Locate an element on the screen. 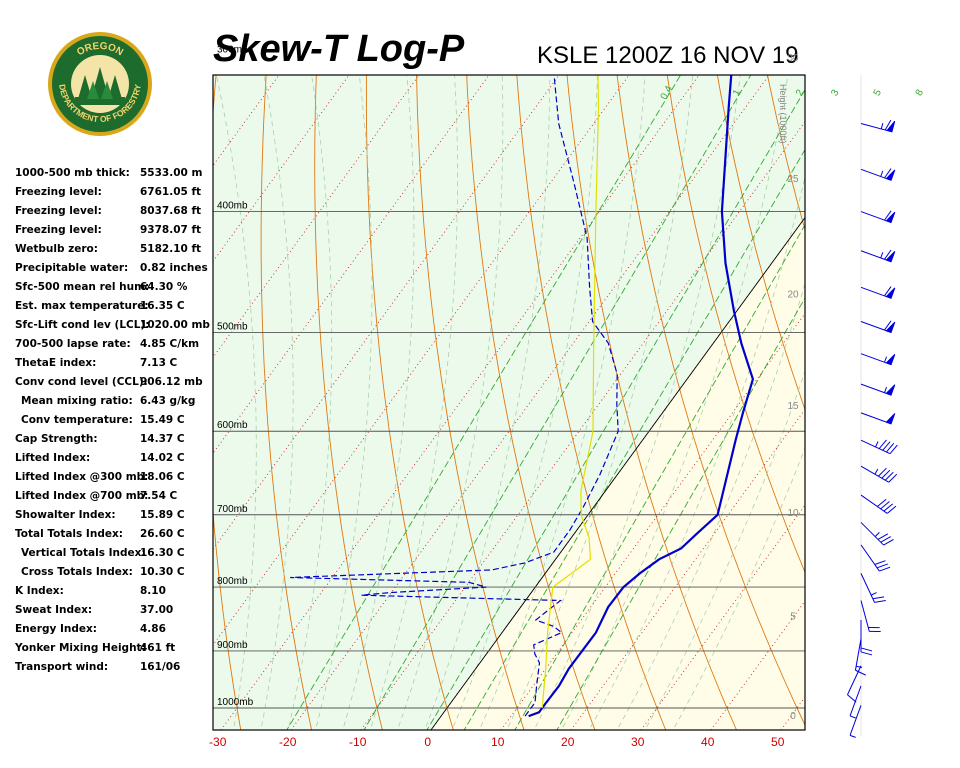 The width and height of the screenshot is (960, 768). index-label: Est. max temperature: is located at coordinates (82, 306).